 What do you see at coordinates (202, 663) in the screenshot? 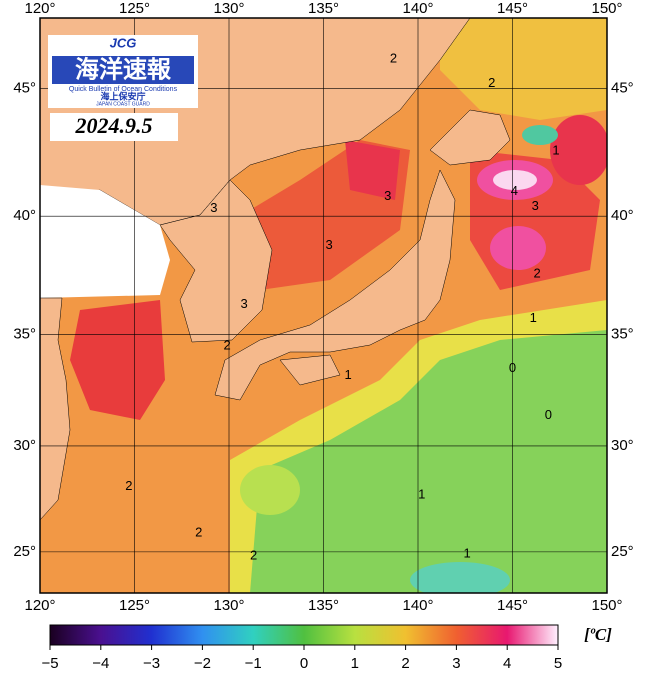
I see `colorbar-tick-label: −2` at bounding box center [202, 663].